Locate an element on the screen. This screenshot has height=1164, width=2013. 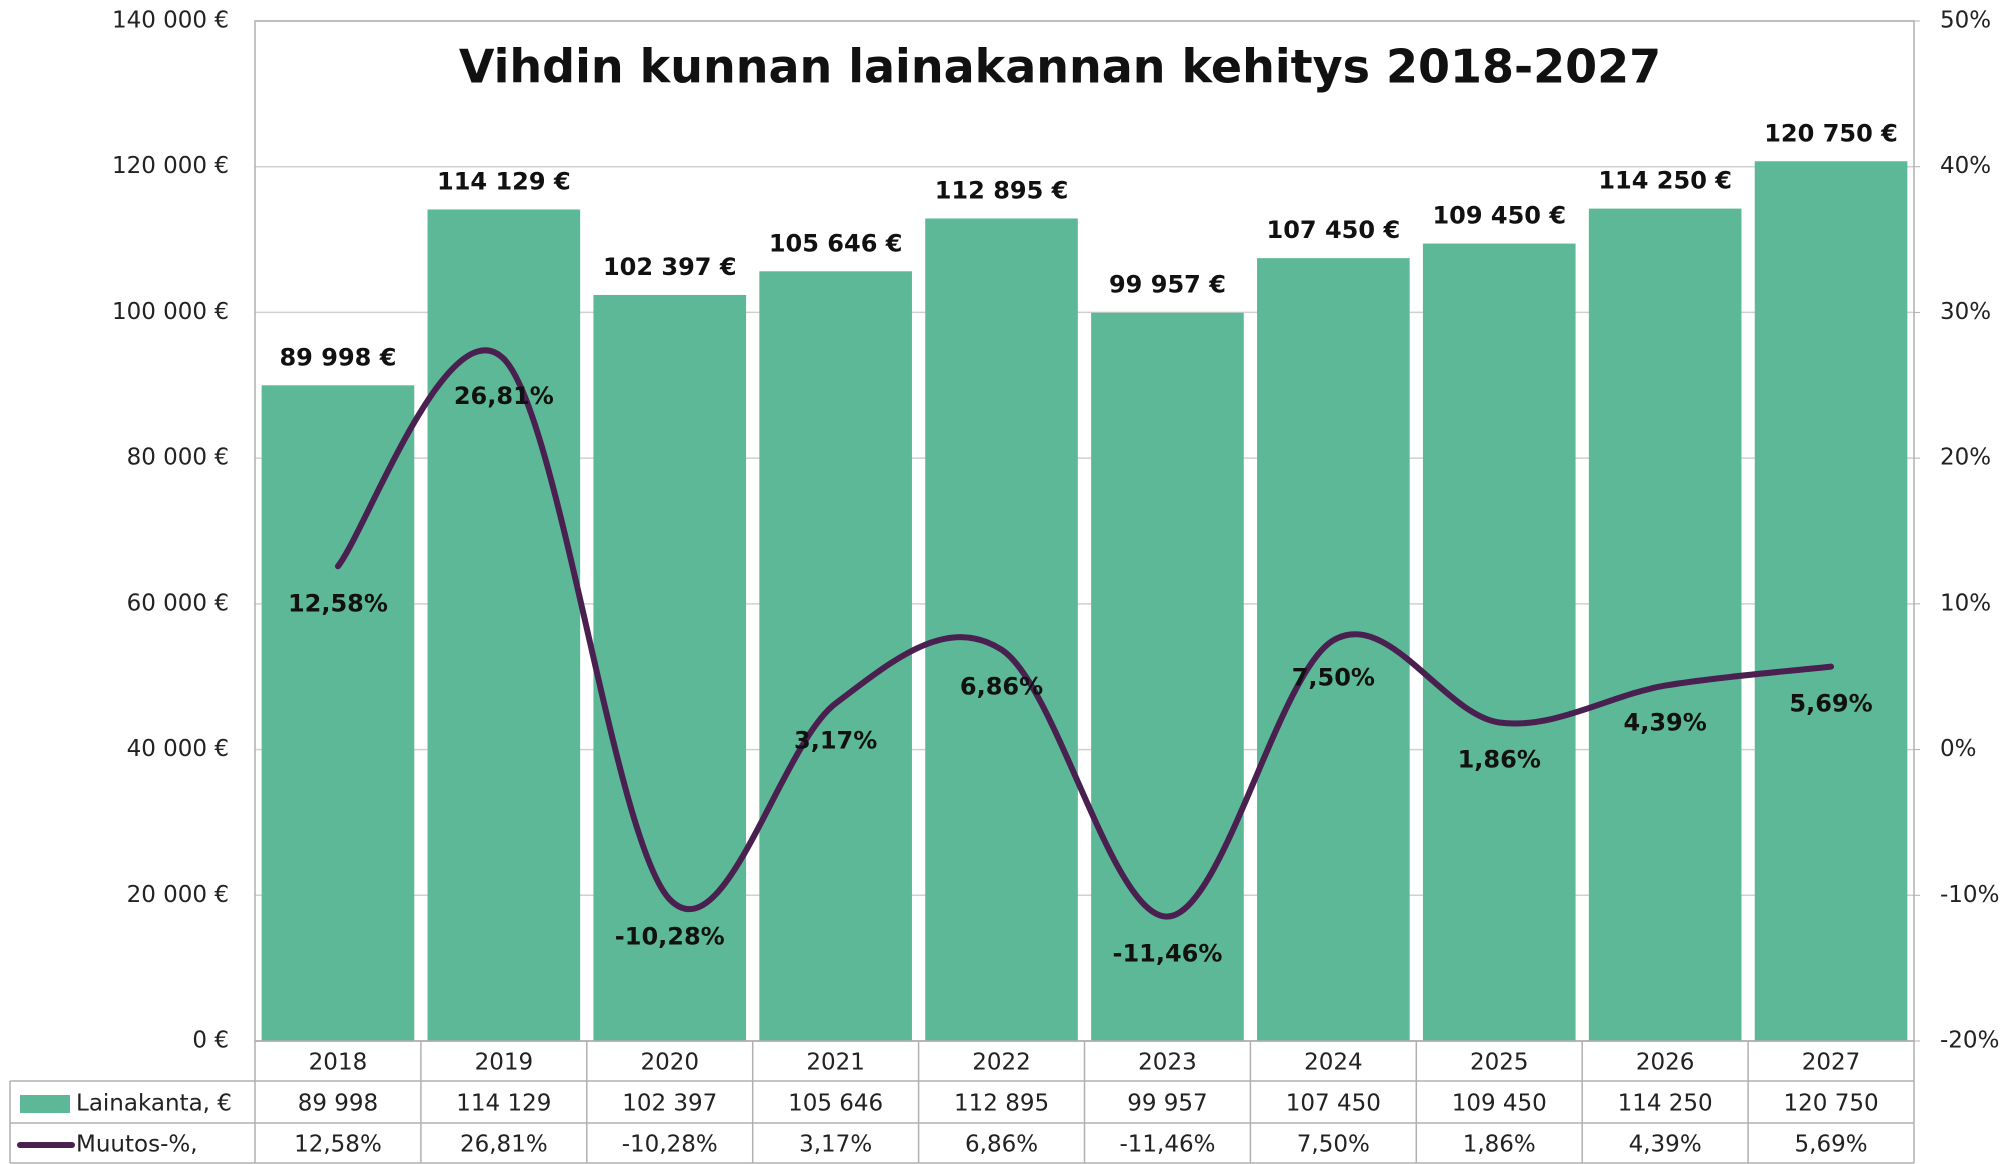
table-cell: -11,46% is located at coordinates (1167, 1145).